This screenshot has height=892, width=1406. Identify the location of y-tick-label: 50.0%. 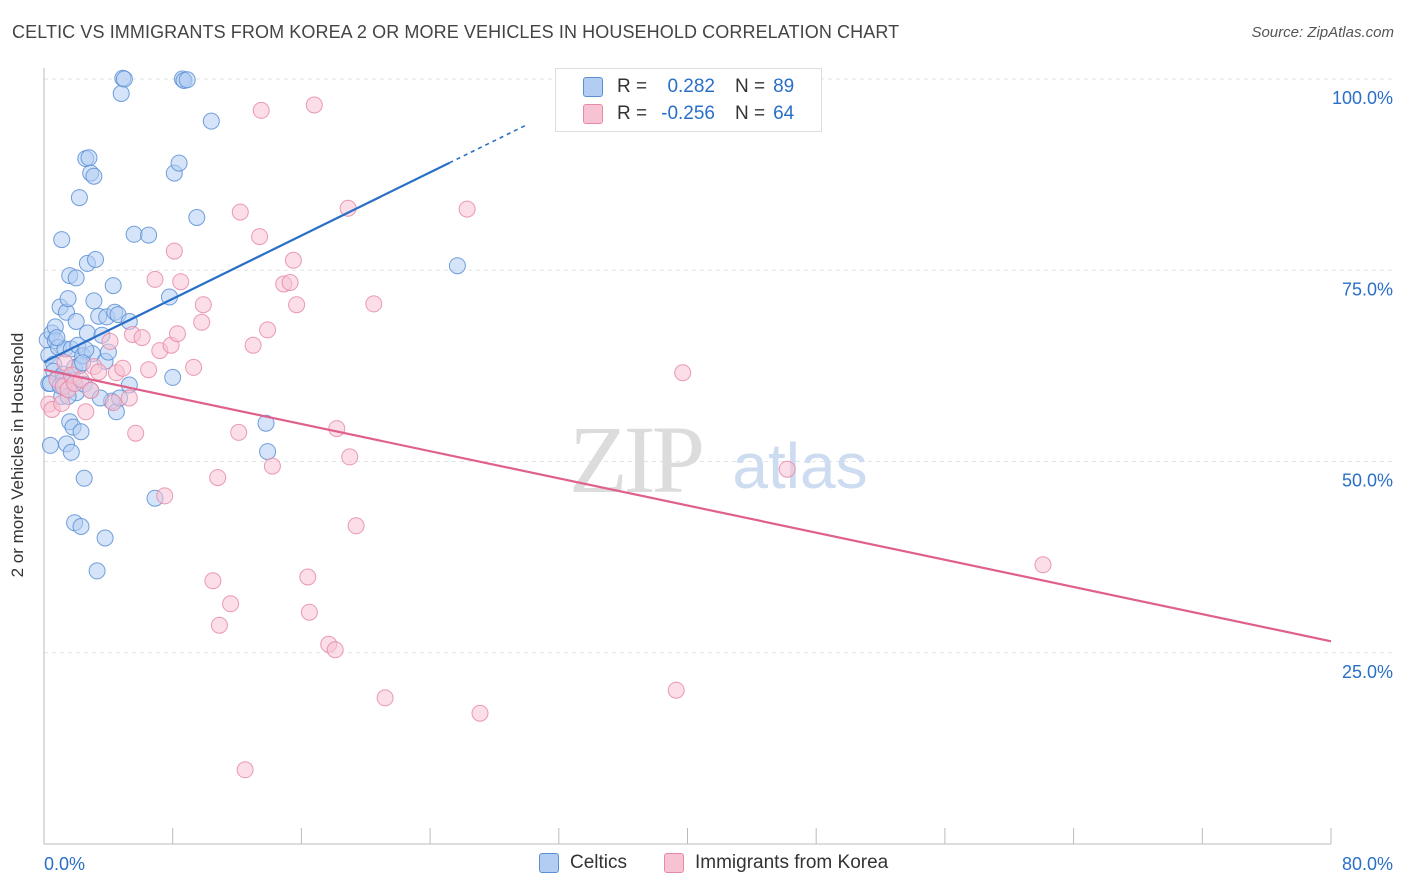
(1367, 481).